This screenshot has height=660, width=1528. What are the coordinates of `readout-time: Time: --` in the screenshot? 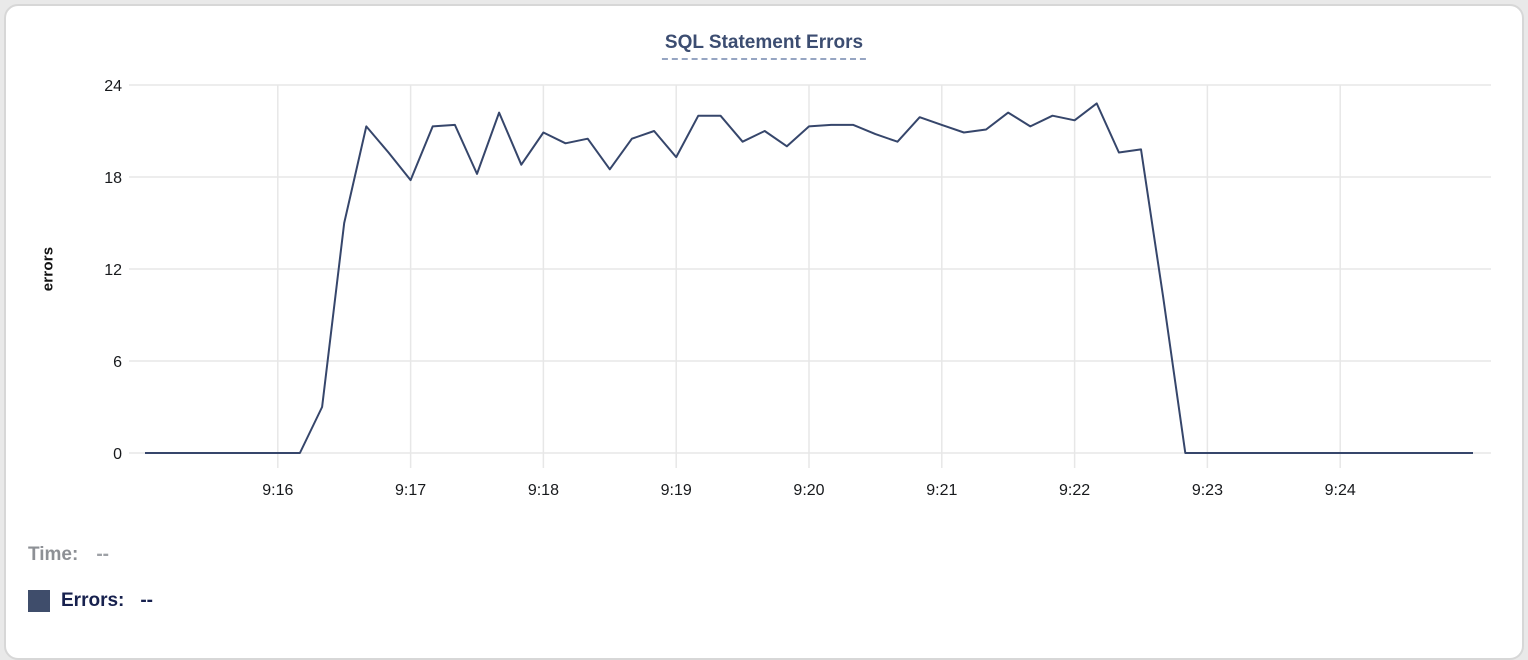 It's located at (68, 555).